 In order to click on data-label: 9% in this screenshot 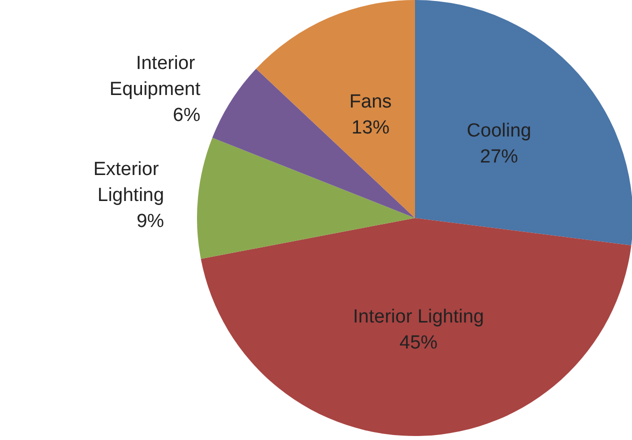, I will do `click(150, 221)`.